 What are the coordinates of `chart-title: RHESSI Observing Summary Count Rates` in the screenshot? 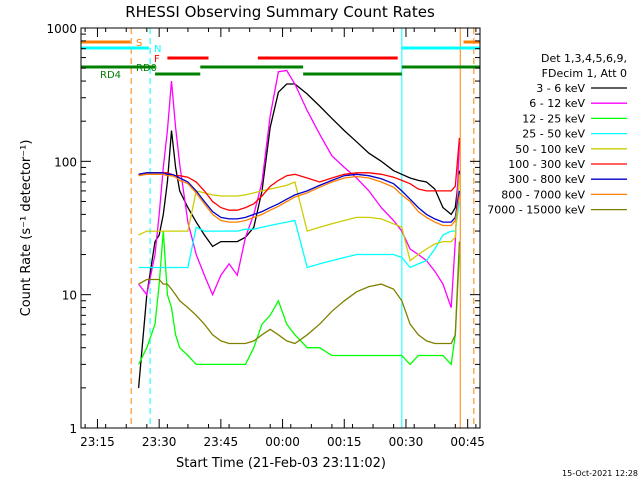 It's located at (280, 12).